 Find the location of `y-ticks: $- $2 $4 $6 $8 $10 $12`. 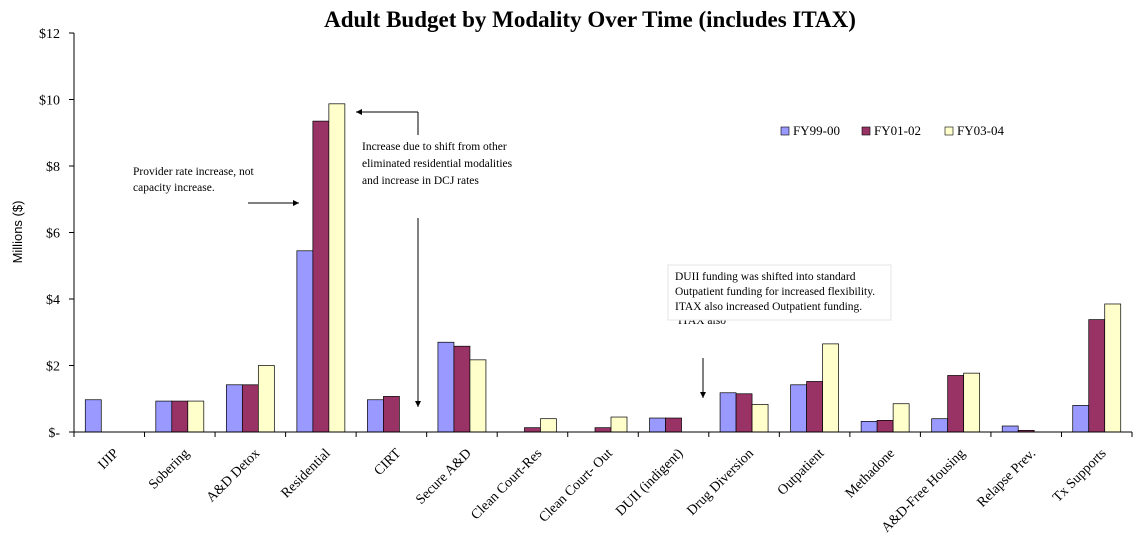

y-ticks: $- $2 $4 $6 $8 $10 $12 is located at coordinates (49, 234).